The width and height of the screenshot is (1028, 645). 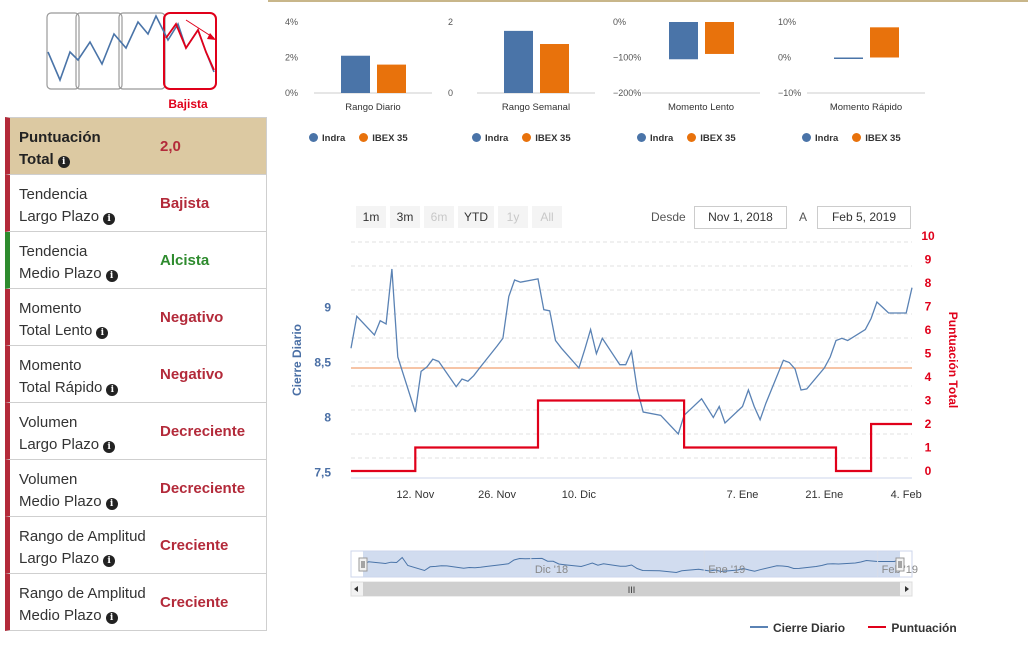 What do you see at coordinates (60, 501) in the screenshot?
I see `score-row-label-line2: Medio Plazo` at bounding box center [60, 501].